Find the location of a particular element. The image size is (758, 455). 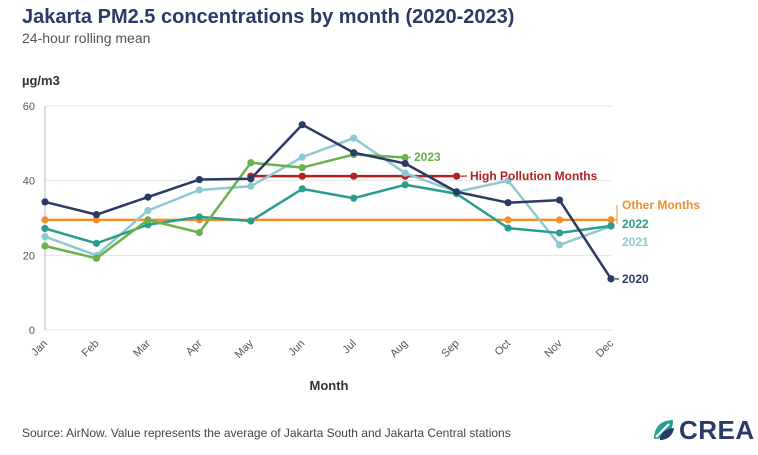

x-tick-label: Feb is located at coordinates (91, 349).